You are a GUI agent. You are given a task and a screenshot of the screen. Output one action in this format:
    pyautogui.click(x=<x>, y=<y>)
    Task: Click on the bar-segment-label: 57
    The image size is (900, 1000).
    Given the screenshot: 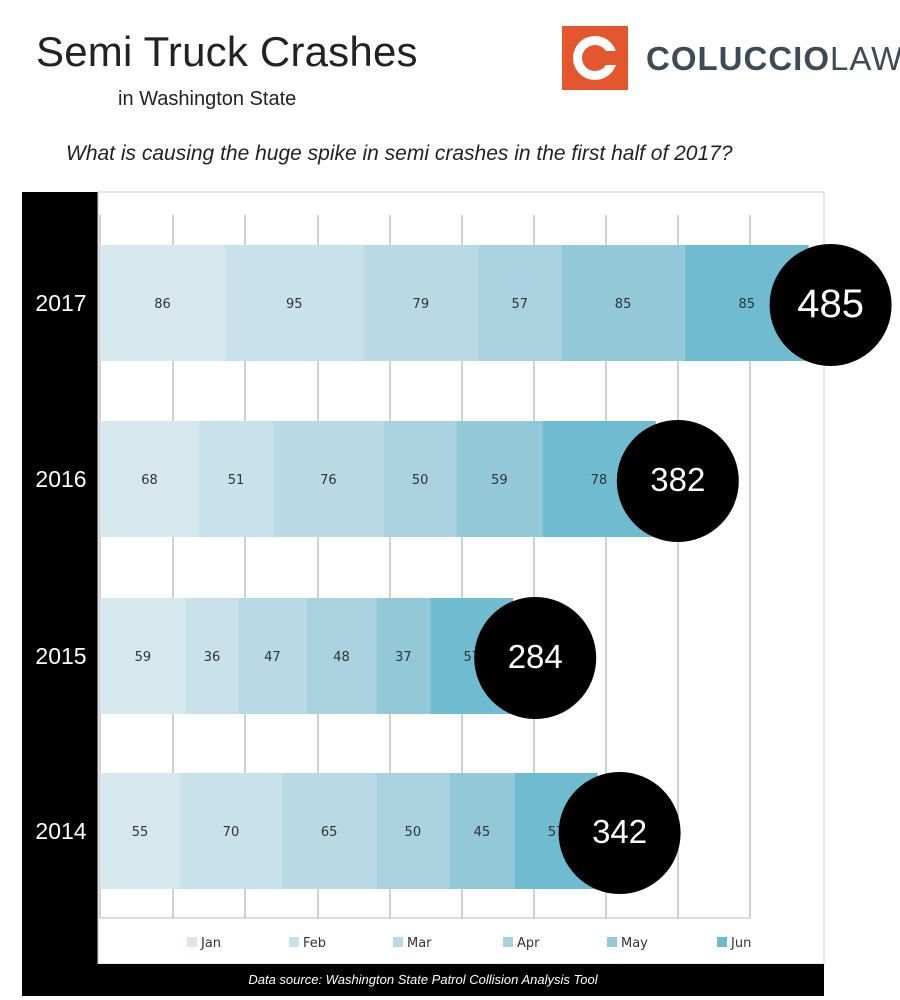 What is the action you would take?
    pyautogui.click(x=519, y=304)
    